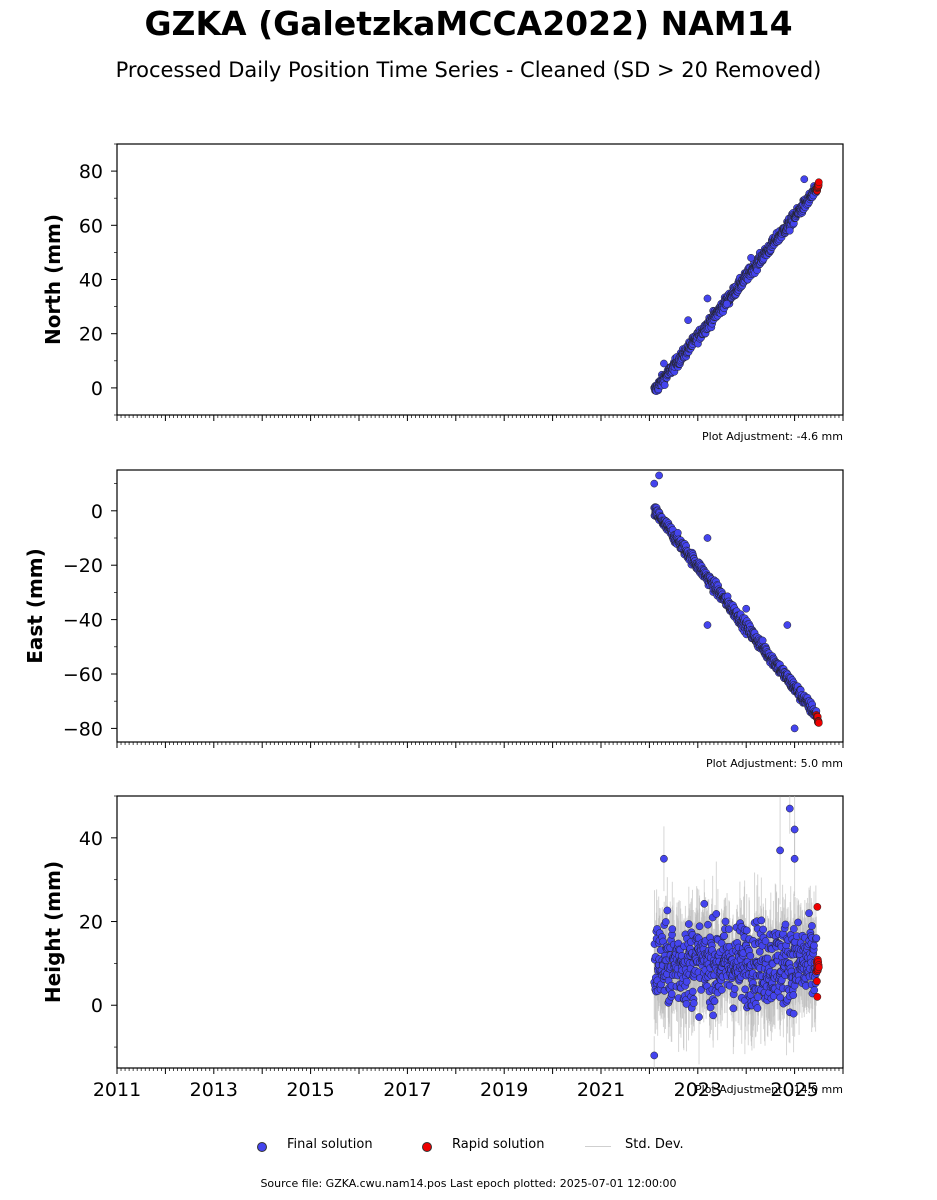 The image size is (937, 1200). I want to click on legend-stddev: Std. Dev., so click(634, 1144).